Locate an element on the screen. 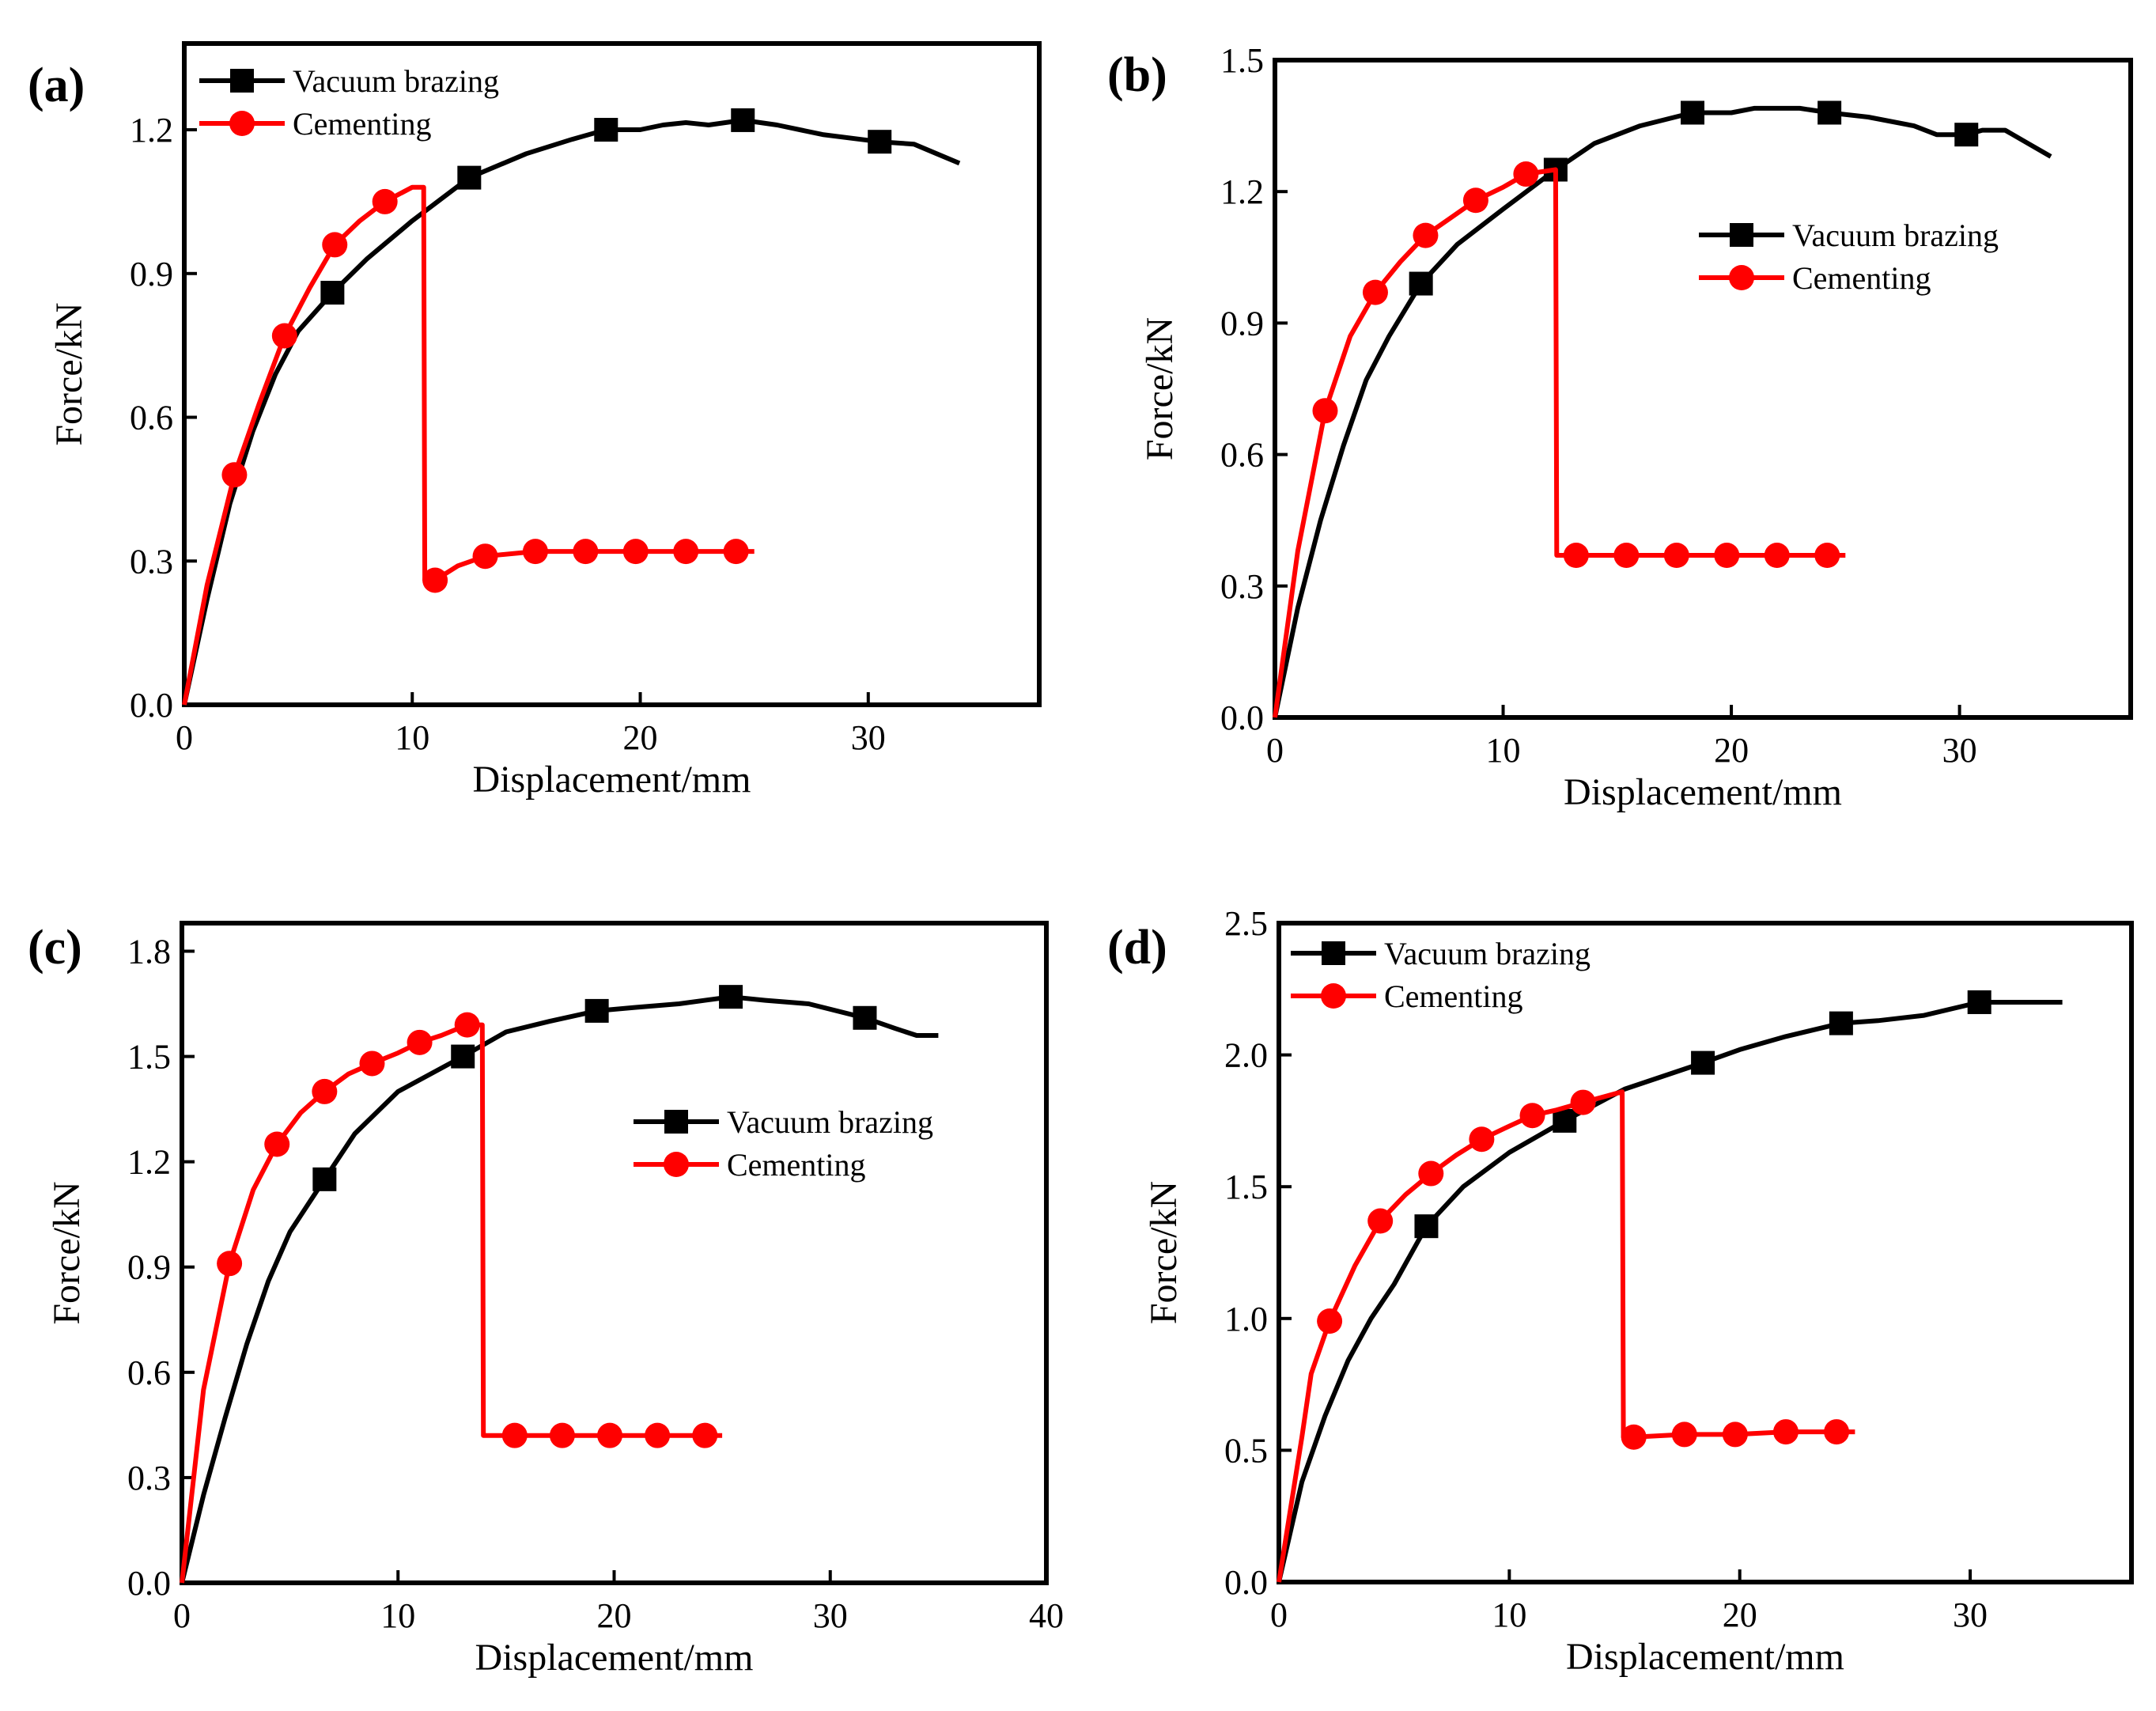 This screenshot has height=1711, width=2156. y-tick-label: 0.5 is located at coordinates (1246, 1450).